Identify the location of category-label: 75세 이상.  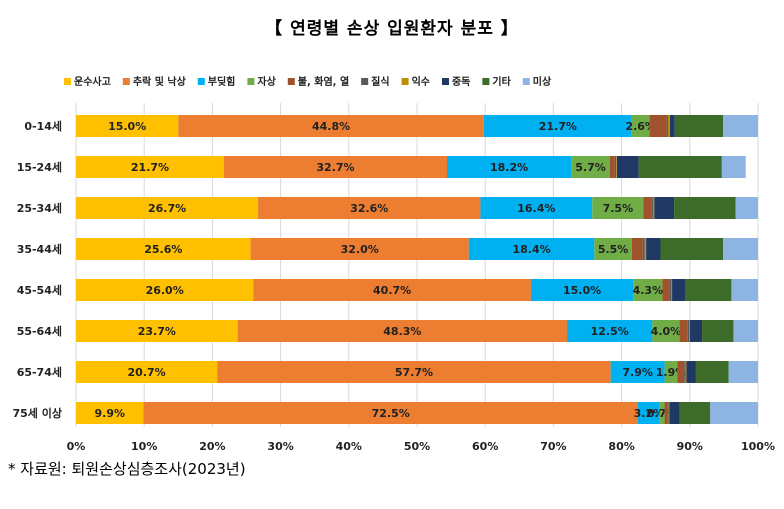
(38, 413).